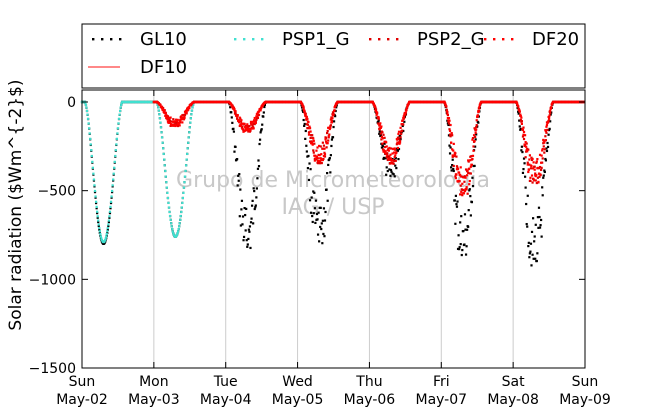  What do you see at coordinates (370, 400) in the screenshot?
I see `x-tick-label-date: May-06` at bounding box center [370, 400].